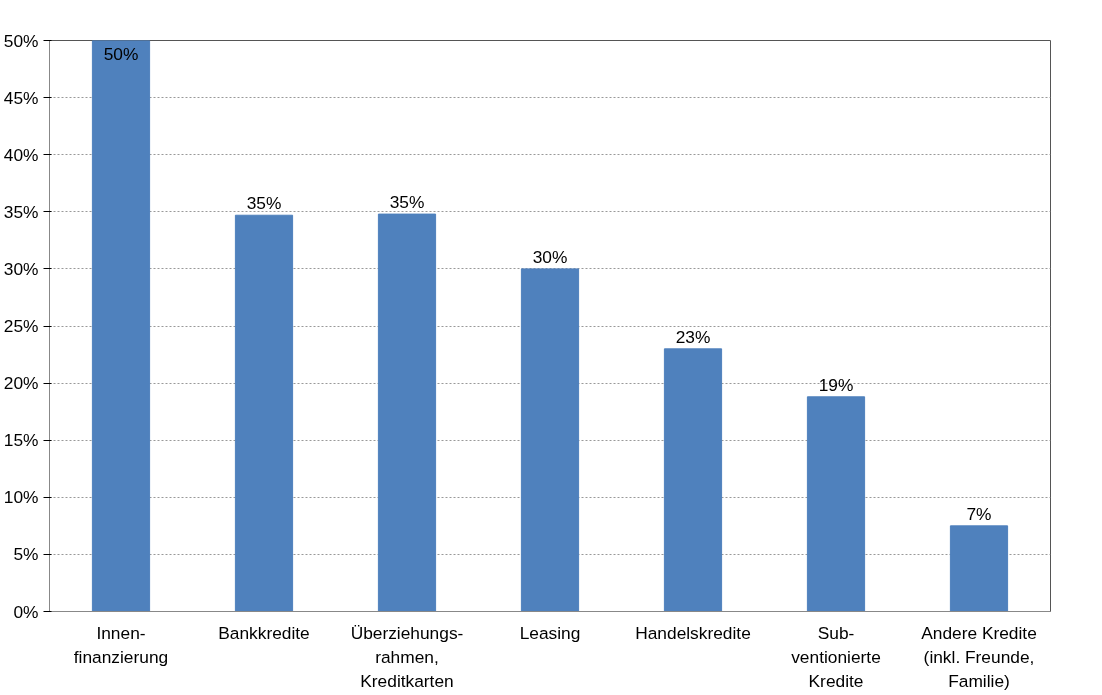 This screenshot has width=1102, height=695. Describe the element at coordinates (21, 40) in the screenshot. I see `y-tick-label: 50%` at that location.